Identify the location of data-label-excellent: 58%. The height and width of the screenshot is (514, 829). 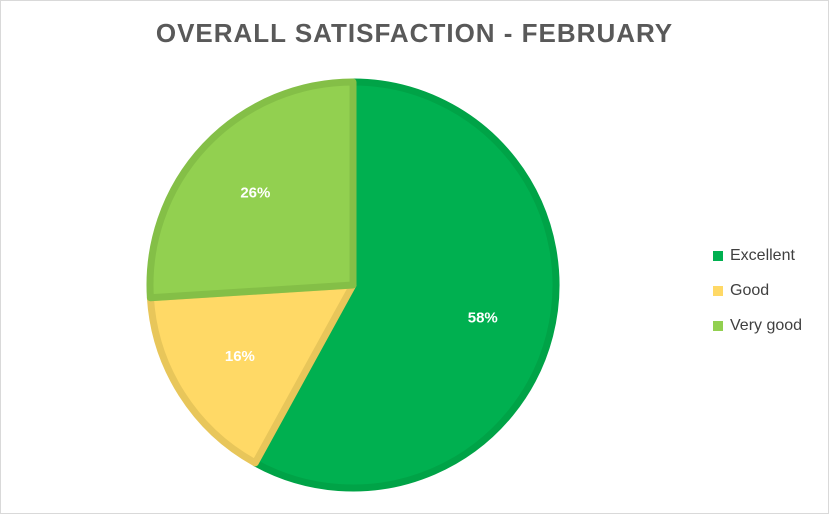
(483, 317).